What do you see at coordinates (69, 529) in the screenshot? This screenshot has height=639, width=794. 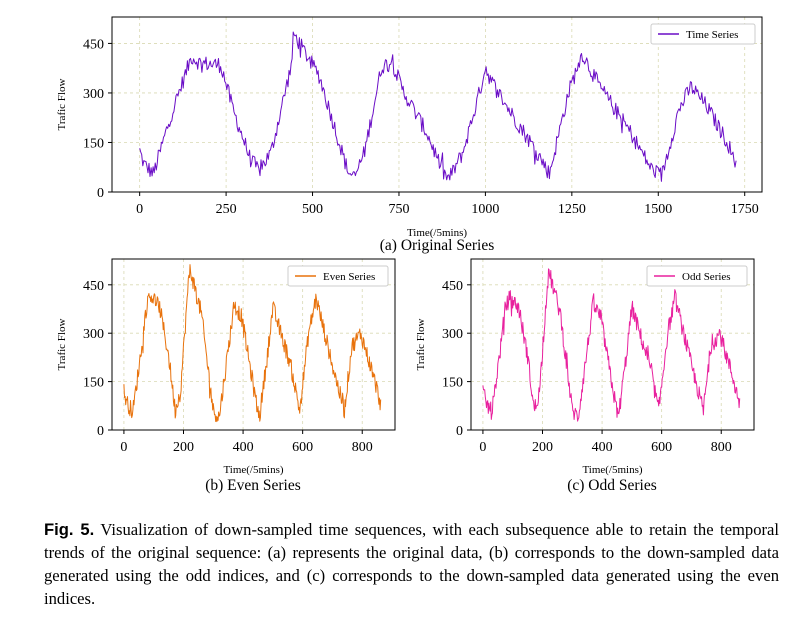 I see `caption-label: Fig. 5.` at bounding box center [69, 529].